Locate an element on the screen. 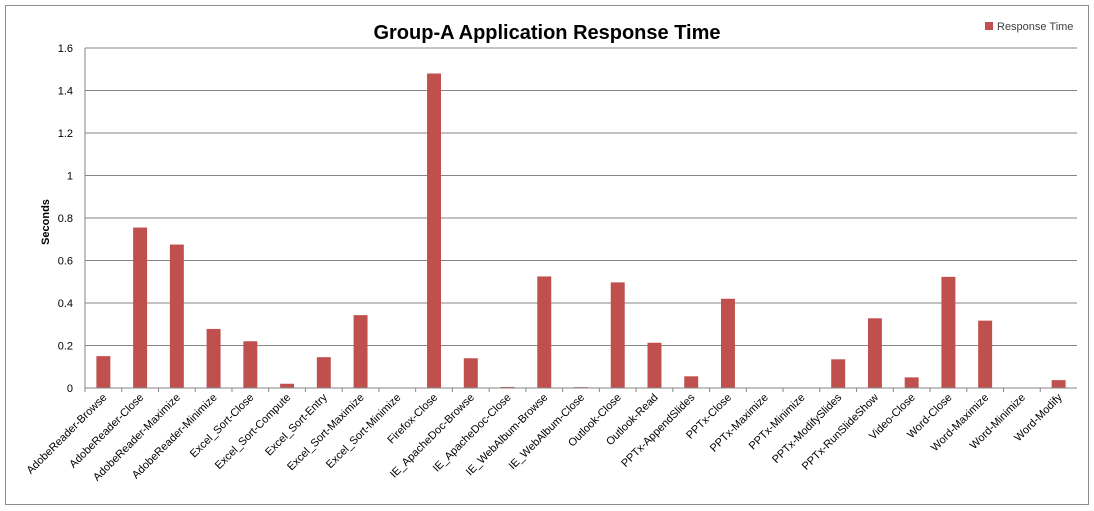 The image size is (1094, 511). legend: Response Time is located at coordinates (1029, 27).